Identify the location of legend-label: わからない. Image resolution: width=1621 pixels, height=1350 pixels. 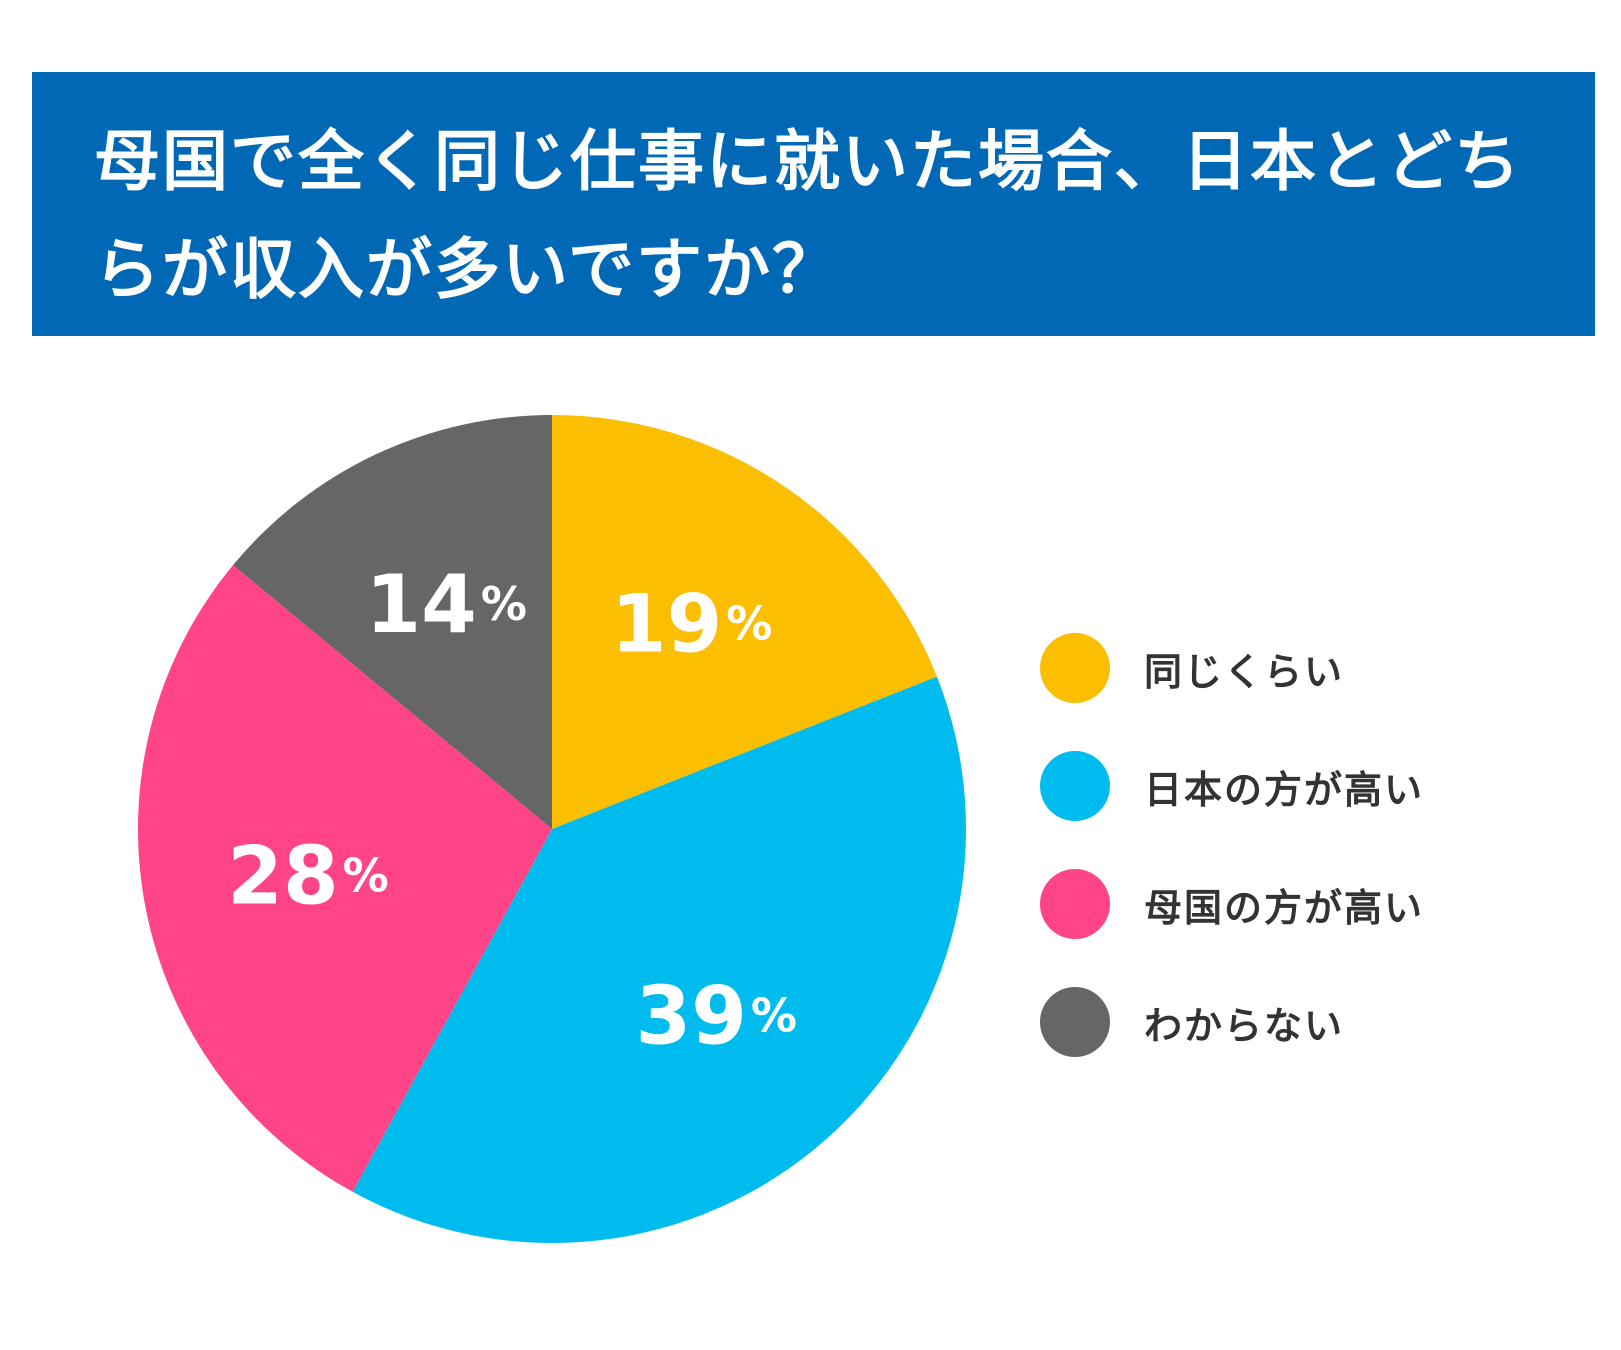
(1244, 1025).